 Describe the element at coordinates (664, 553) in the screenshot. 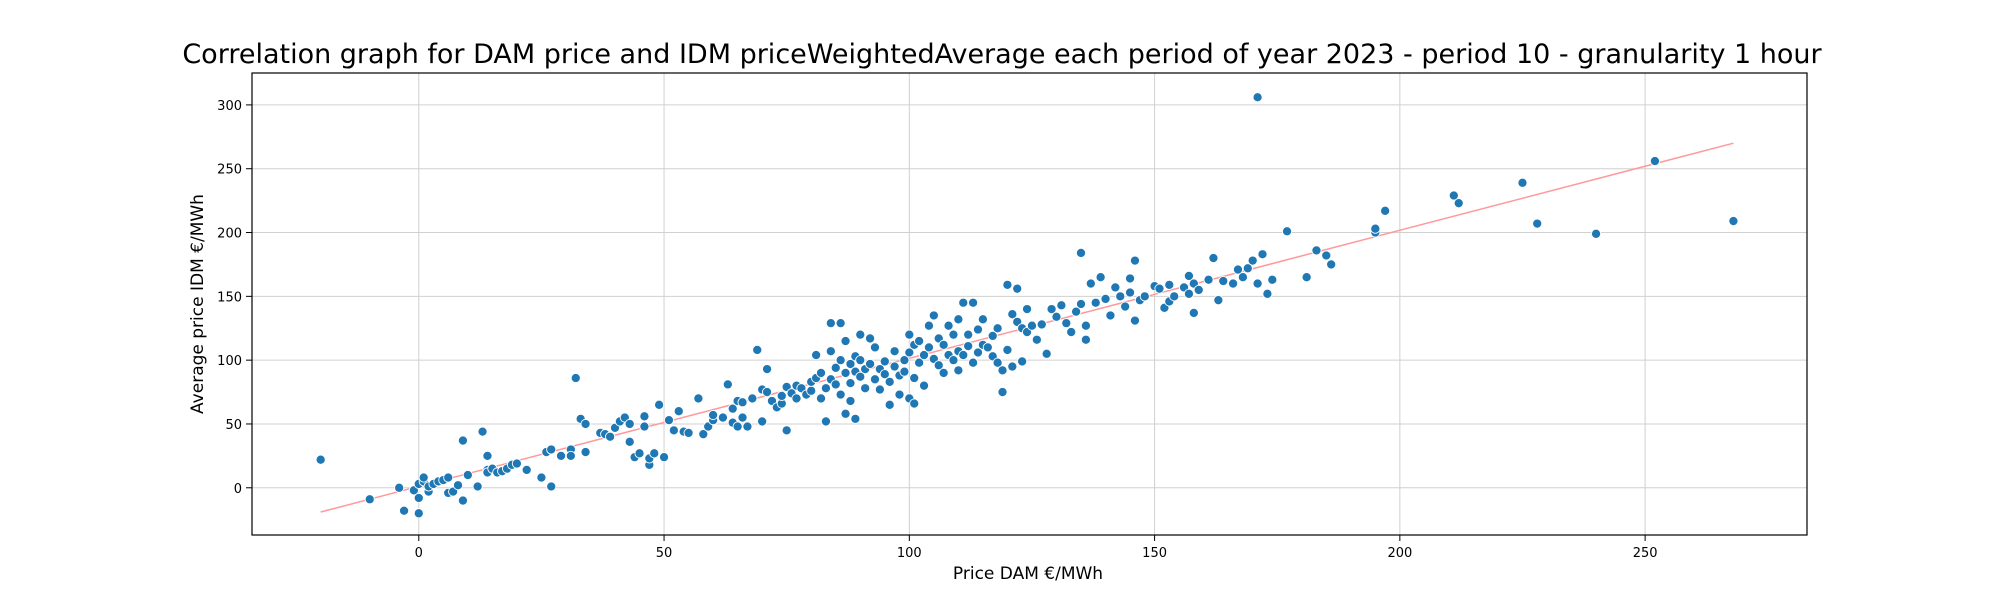

I see `x-tick-label: 50` at that location.